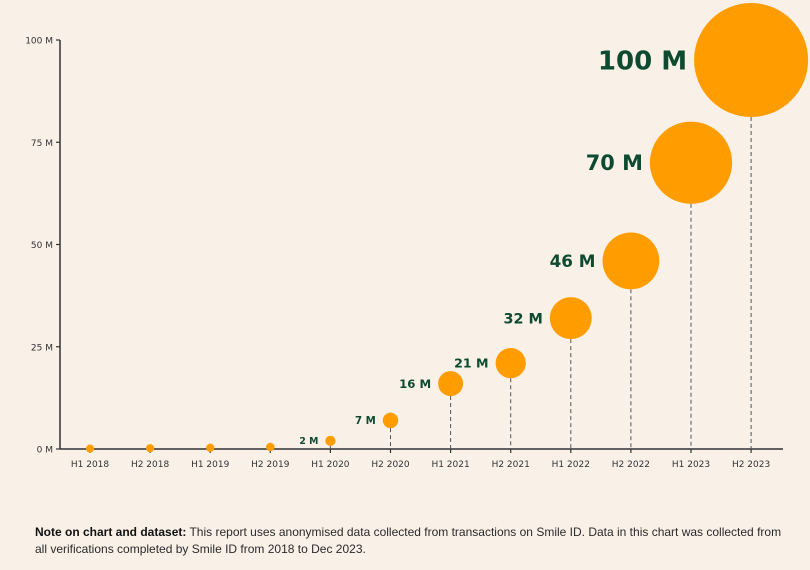 Image resolution: width=810 pixels, height=570 pixels. What do you see at coordinates (330, 440) in the screenshot?
I see `bubble-h1-2020` at bounding box center [330, 440].